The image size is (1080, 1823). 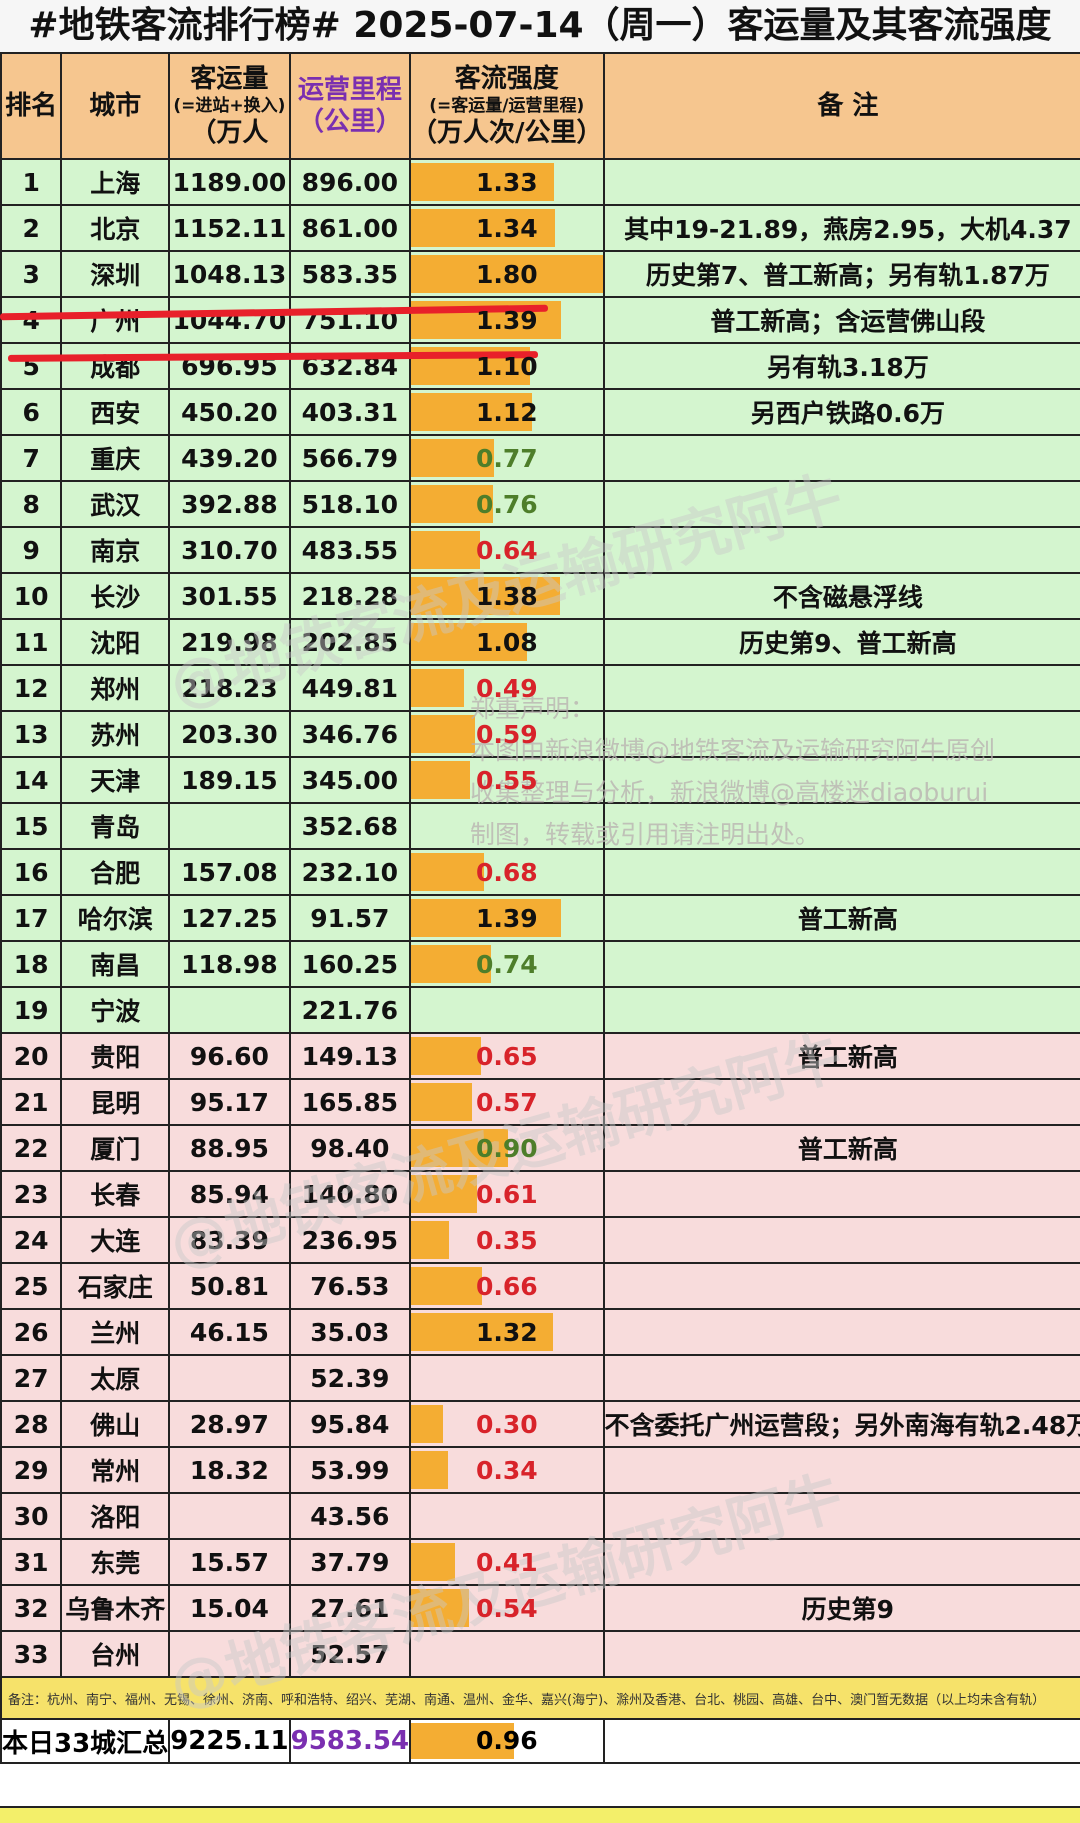 I want to click on rank-cell: 27, so click(x=31, y=1378).